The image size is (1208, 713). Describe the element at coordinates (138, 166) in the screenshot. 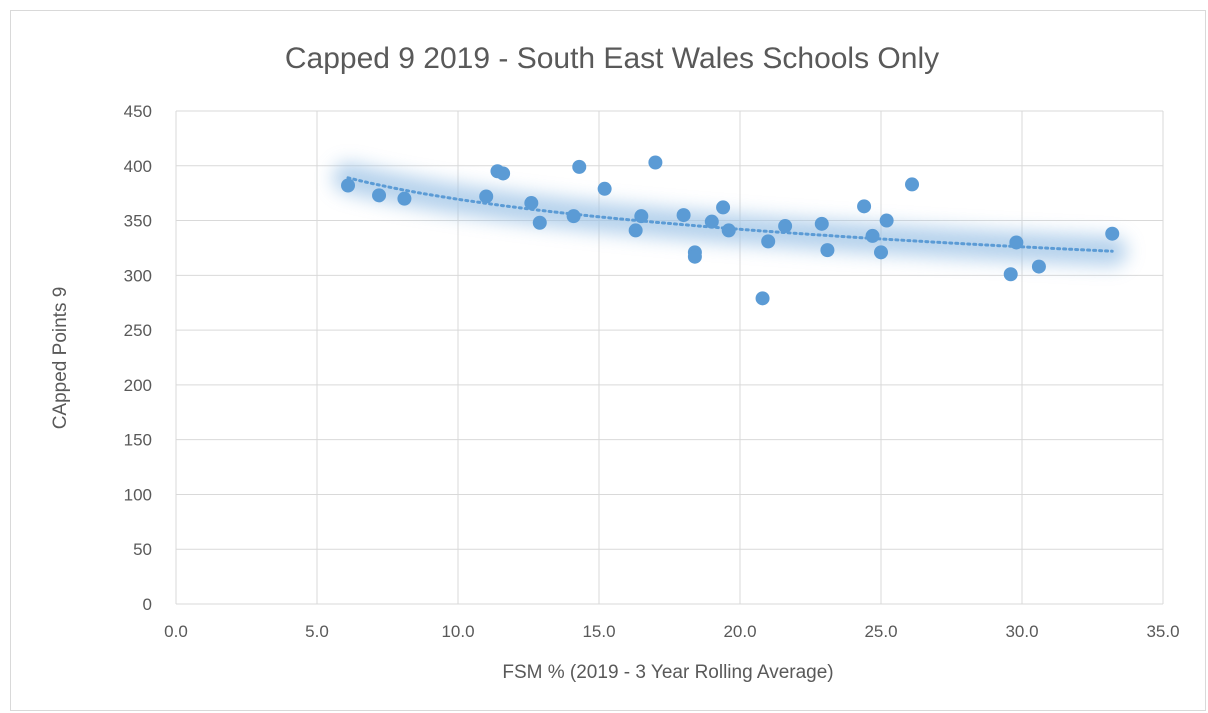

I see `y-tick-label: 400` at that location.